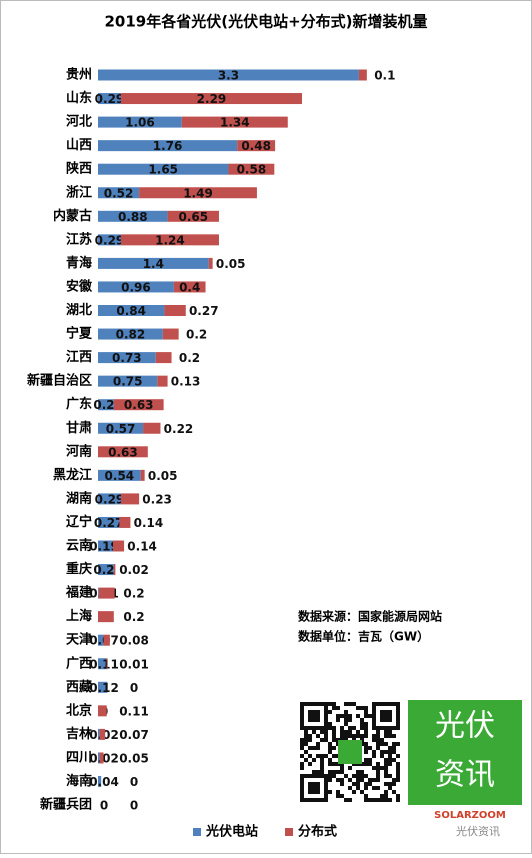  I want to click on y-tick-label: 山西, so click(79, 145).